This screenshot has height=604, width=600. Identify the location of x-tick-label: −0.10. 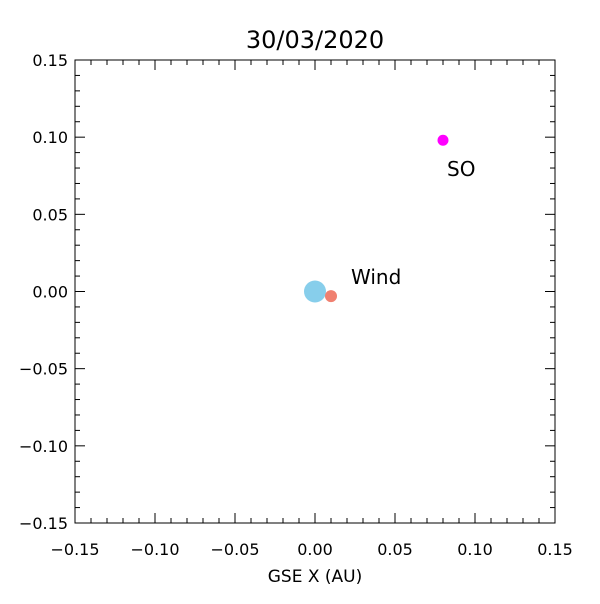
(154, 549).